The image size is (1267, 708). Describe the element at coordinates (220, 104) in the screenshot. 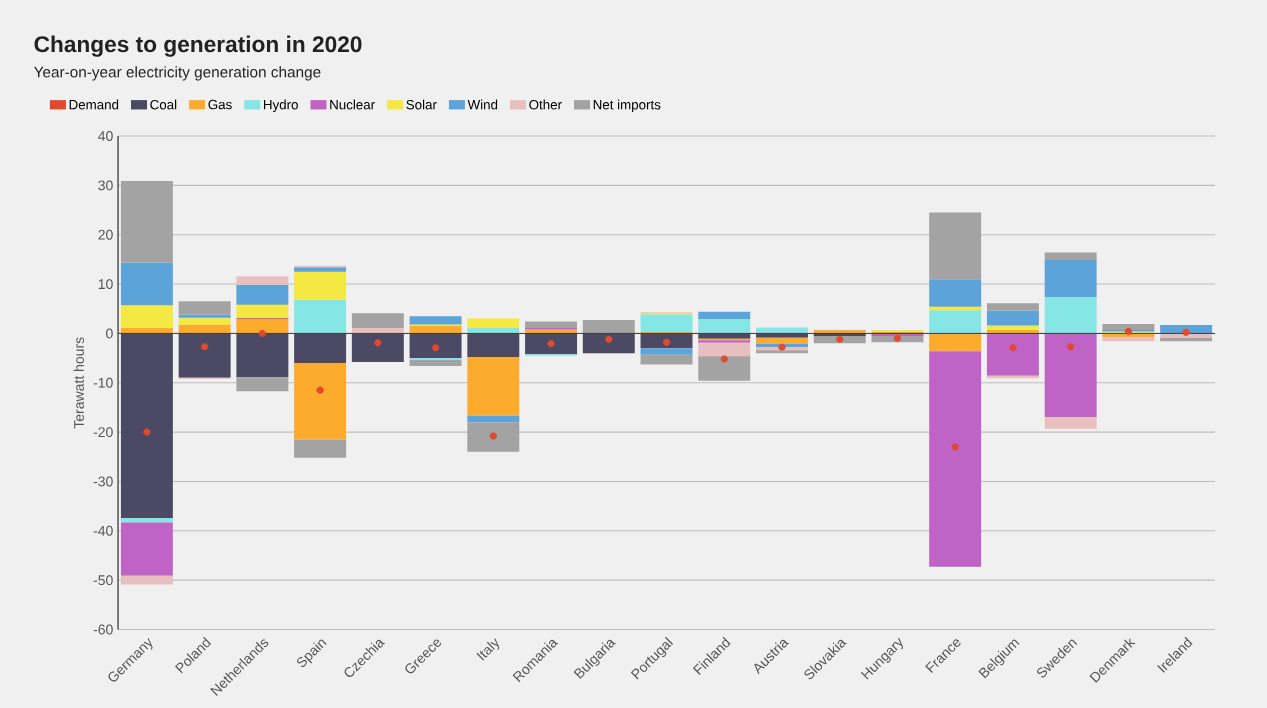

I see `legend-label: Gas` at that location.